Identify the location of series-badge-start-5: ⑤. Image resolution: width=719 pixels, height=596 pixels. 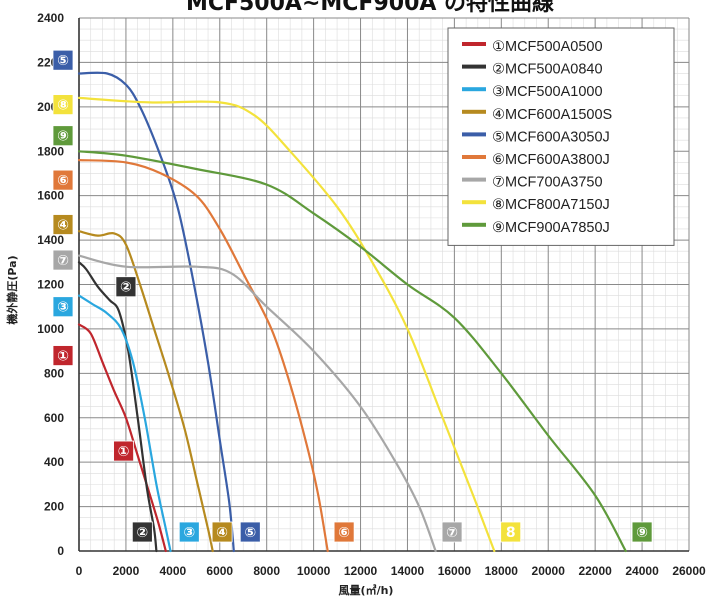
(63, 60).